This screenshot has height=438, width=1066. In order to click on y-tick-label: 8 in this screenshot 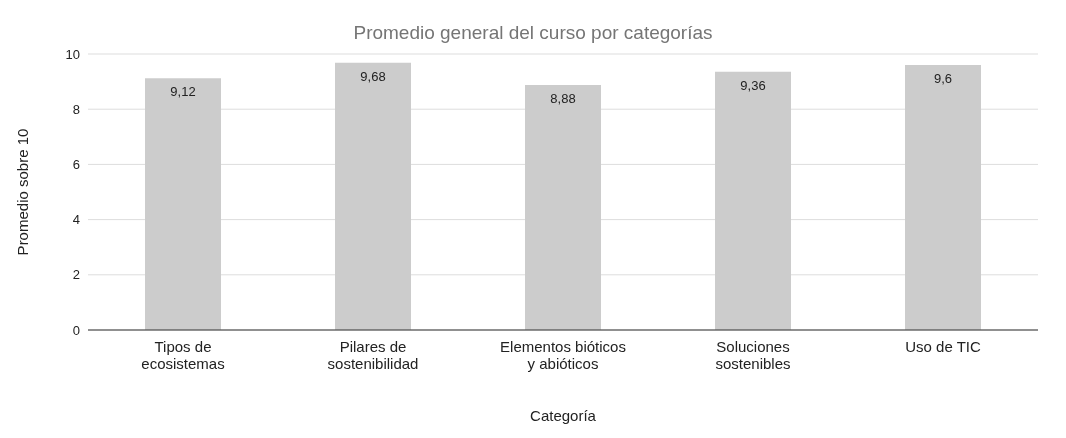, I will do `click(76, 109)`.